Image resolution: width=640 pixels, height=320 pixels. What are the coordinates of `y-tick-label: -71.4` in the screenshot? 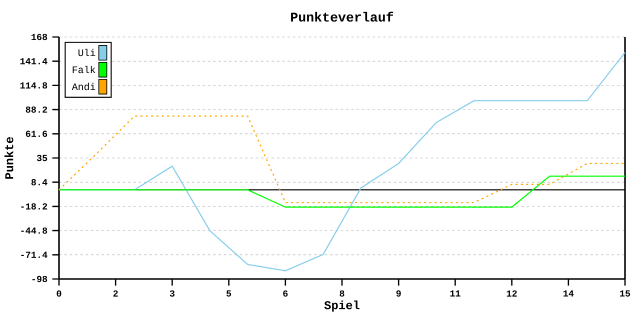 It's located at (34, 255).